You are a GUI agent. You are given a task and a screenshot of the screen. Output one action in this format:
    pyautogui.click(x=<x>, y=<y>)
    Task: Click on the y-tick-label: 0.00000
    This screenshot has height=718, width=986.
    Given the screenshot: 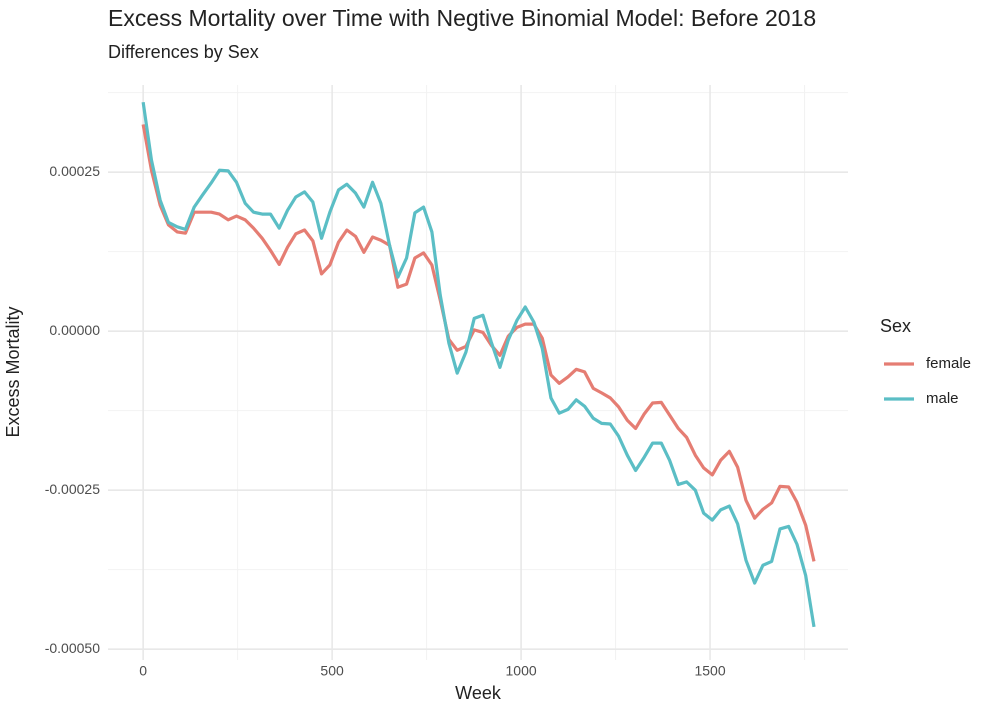 What is the action you would take?
    pyautogui.click(x=74, y=330)
    